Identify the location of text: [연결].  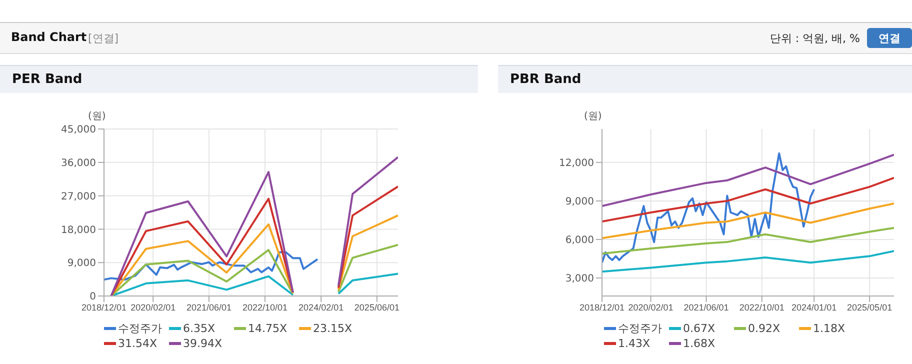
(103, 38).